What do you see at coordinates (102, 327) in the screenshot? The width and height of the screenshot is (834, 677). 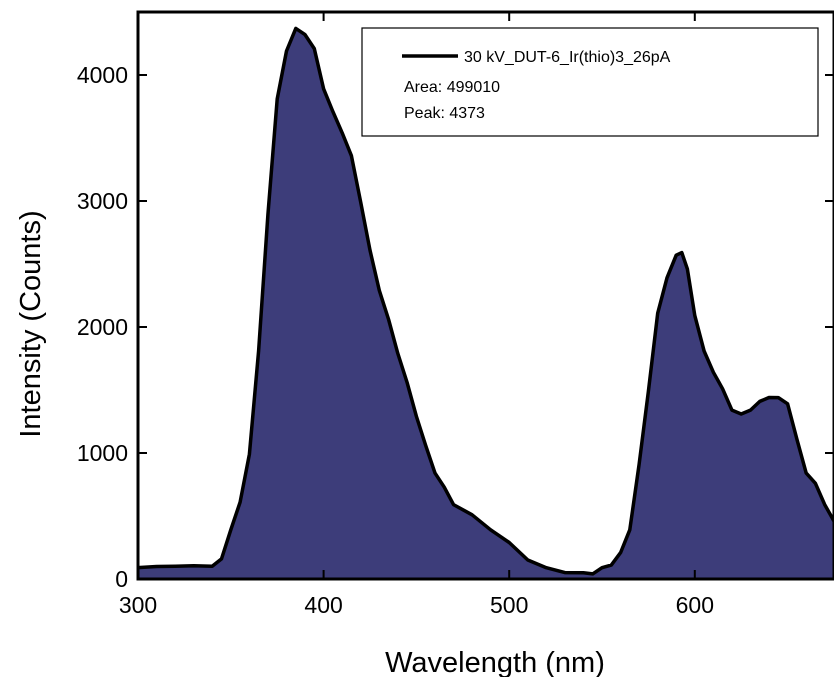 I see `y-tick-label: 2000` at bounding box center [102, 327].